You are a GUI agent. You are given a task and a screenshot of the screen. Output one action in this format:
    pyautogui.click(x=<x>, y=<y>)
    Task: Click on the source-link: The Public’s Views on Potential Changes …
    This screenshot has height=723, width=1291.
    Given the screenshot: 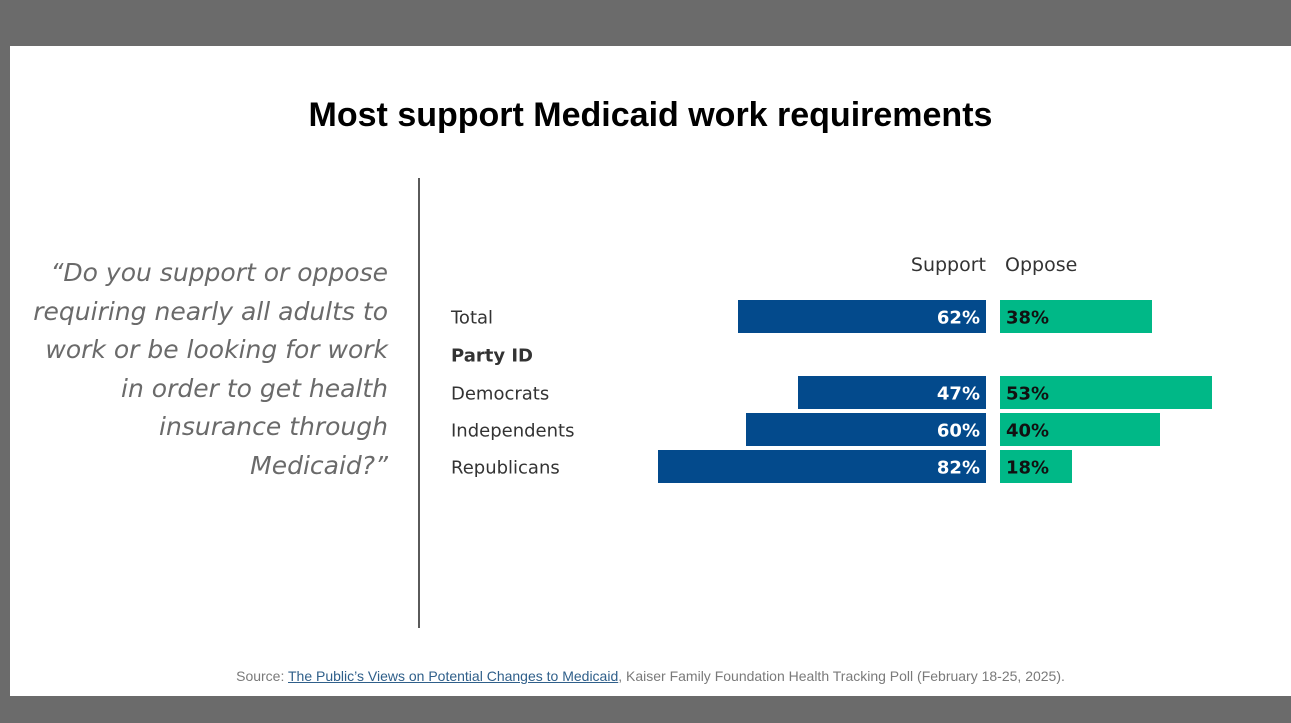 What is the action you would take?
    pyautogui.click(x=453, y=676)
    